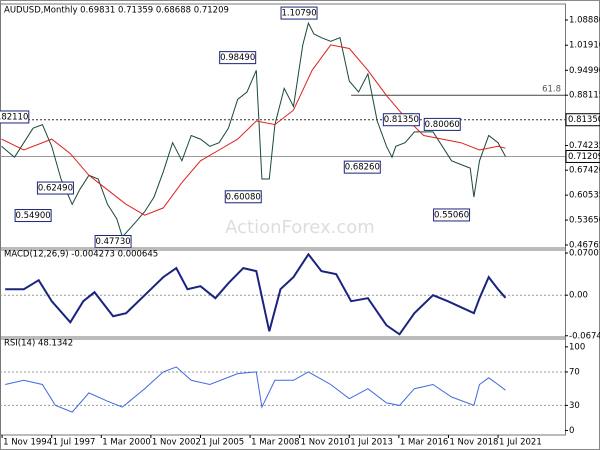 This screenshot has width=600, height=450. I want to click on annotation-label: 0.81350, so click(401, 120).